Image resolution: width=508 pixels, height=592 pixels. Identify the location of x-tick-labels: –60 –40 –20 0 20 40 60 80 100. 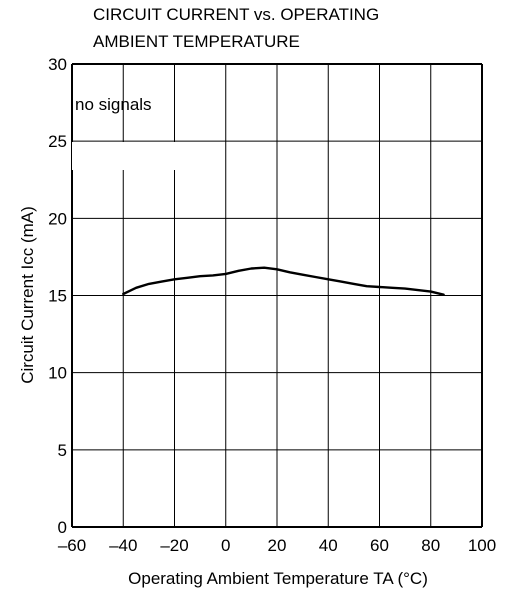
(277, 545).